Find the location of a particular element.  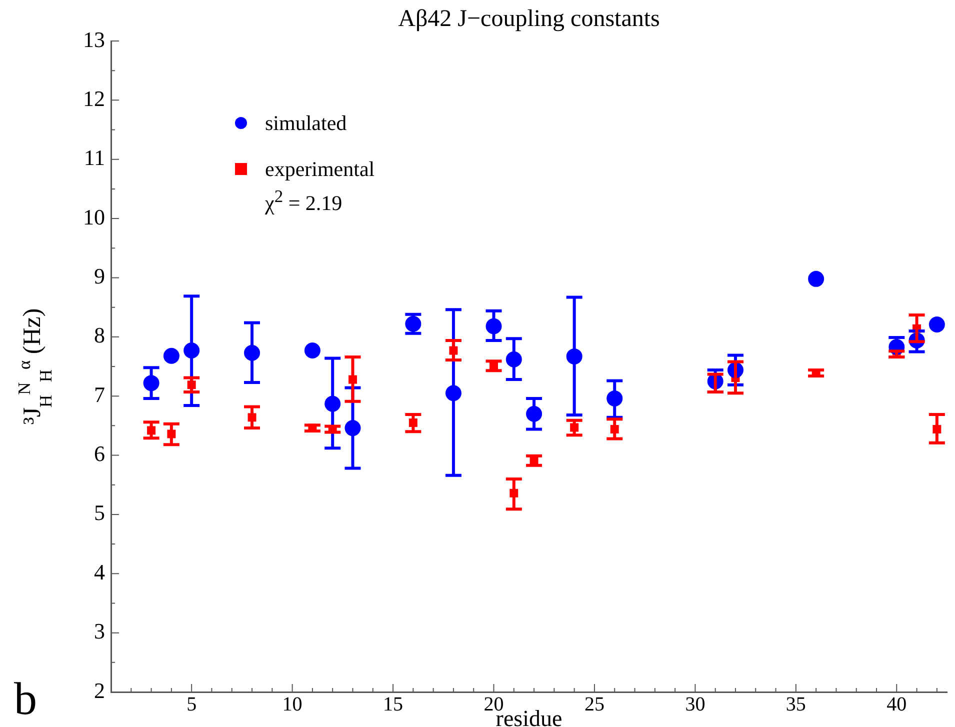

chart-title: Aβ42 J−coupling constants is located at coordinates (529, 19).